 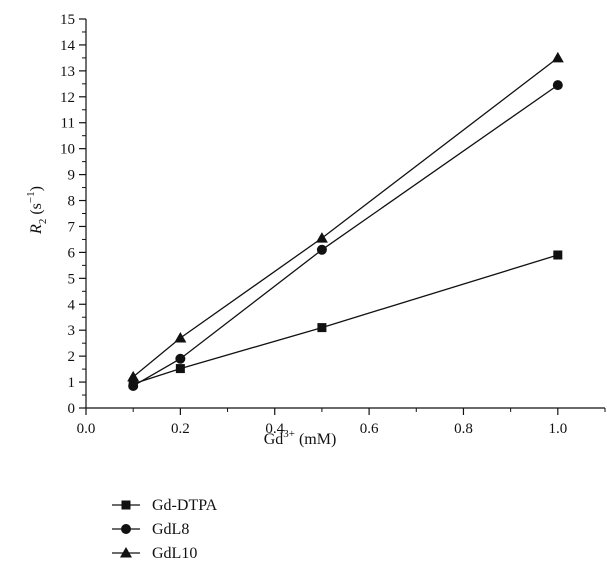 I want to click on legend-label: GdL10, so click(x=174, y=553).